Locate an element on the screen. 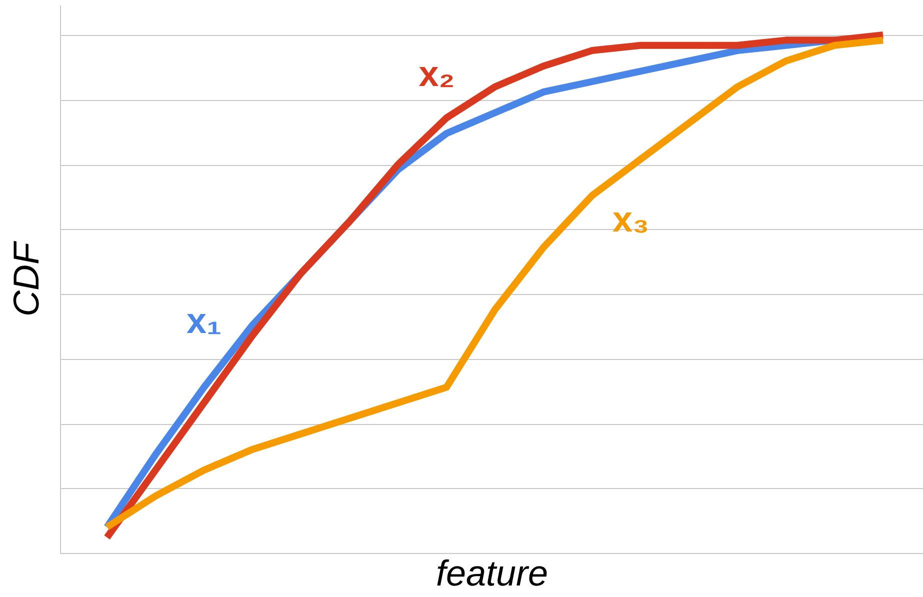 The width and height of the screenshot is (923, 597). x-axis-title: feature is located at coordinates (492, 573).